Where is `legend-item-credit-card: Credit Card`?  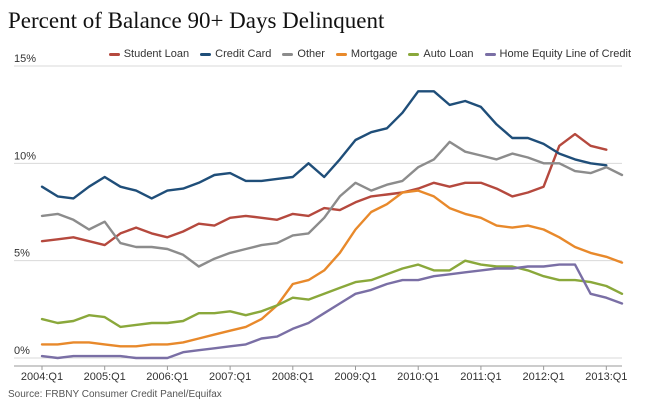 legend-item-credit-card: Credit Card is located at coordinates (235, 54).